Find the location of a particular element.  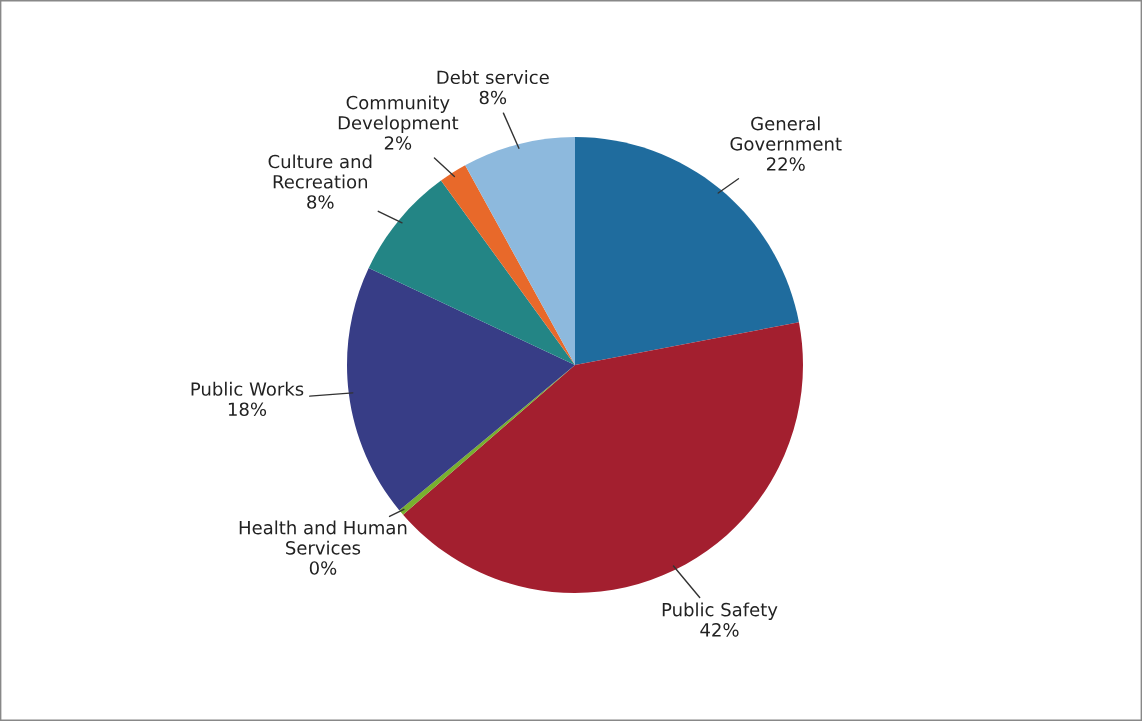

slice-label: Culture and Recreation is located at coordinates (320, 171).